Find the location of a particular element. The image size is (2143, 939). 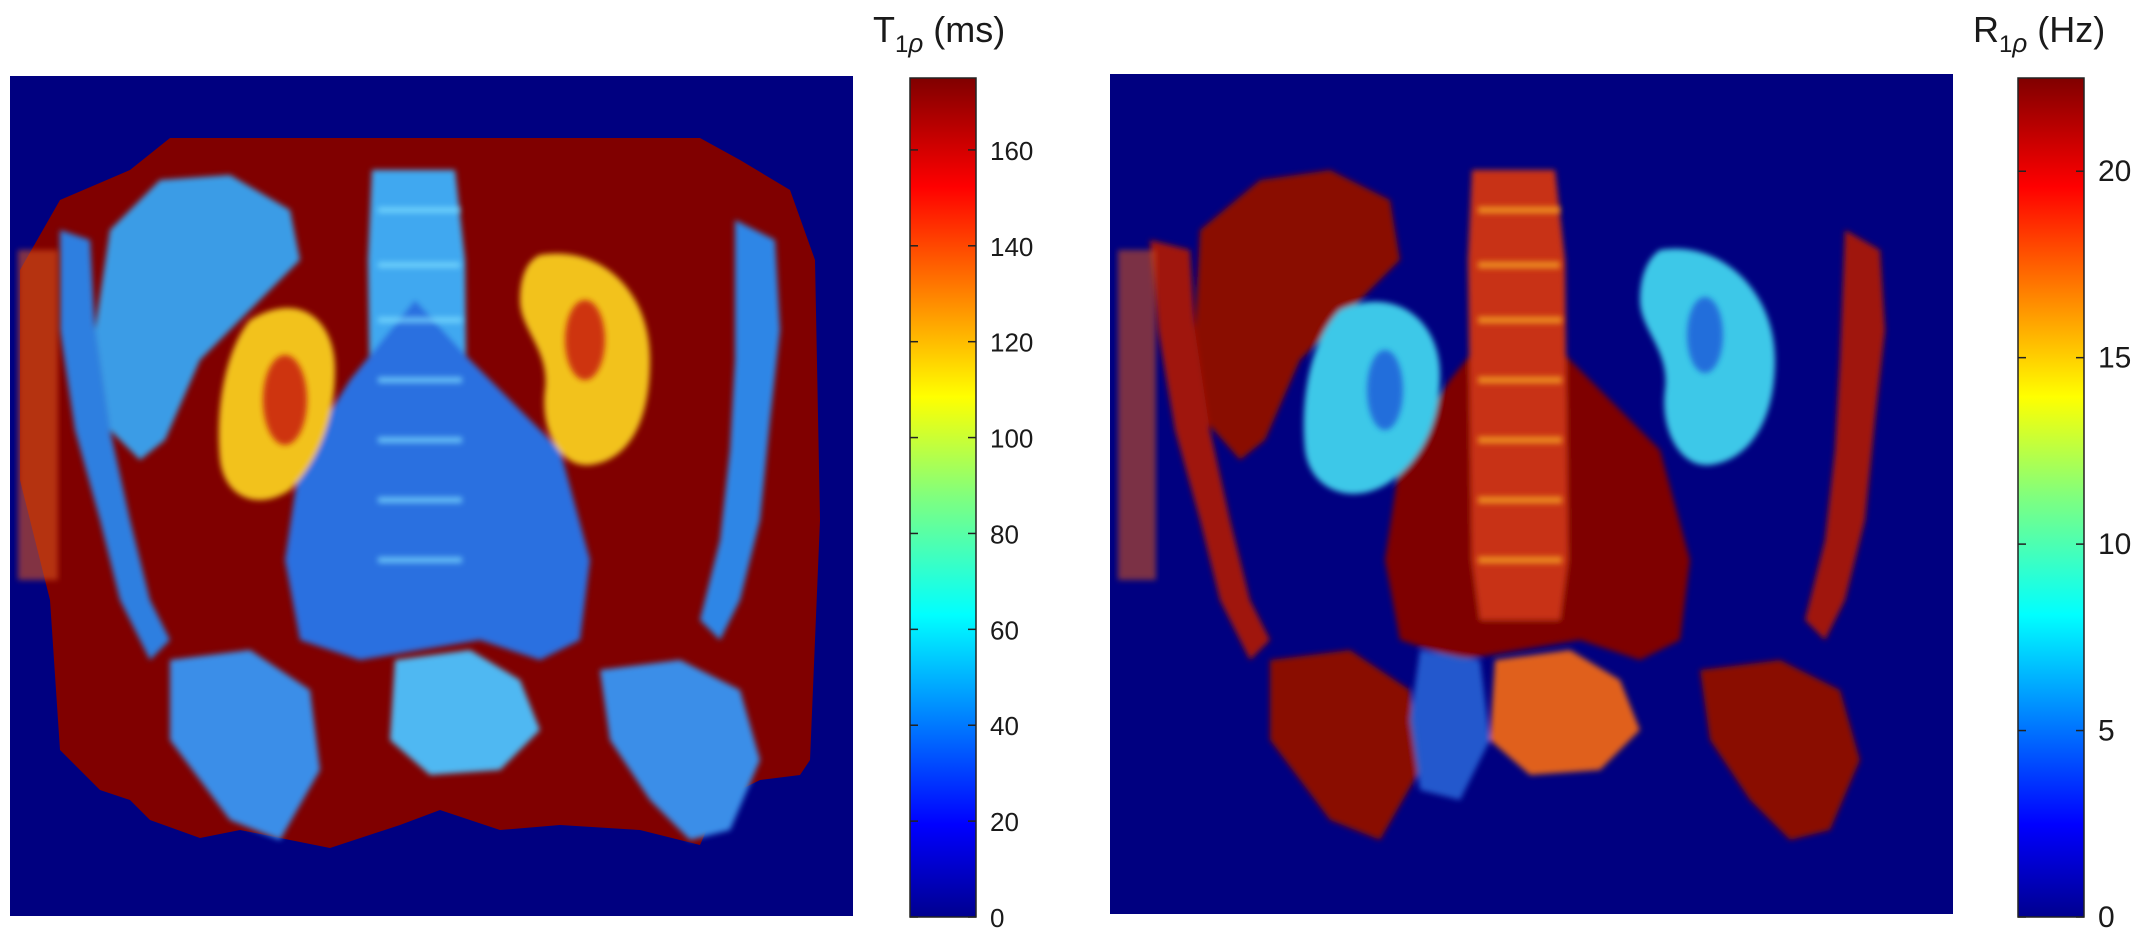

central-muscle is located at coordinates (437, 480).